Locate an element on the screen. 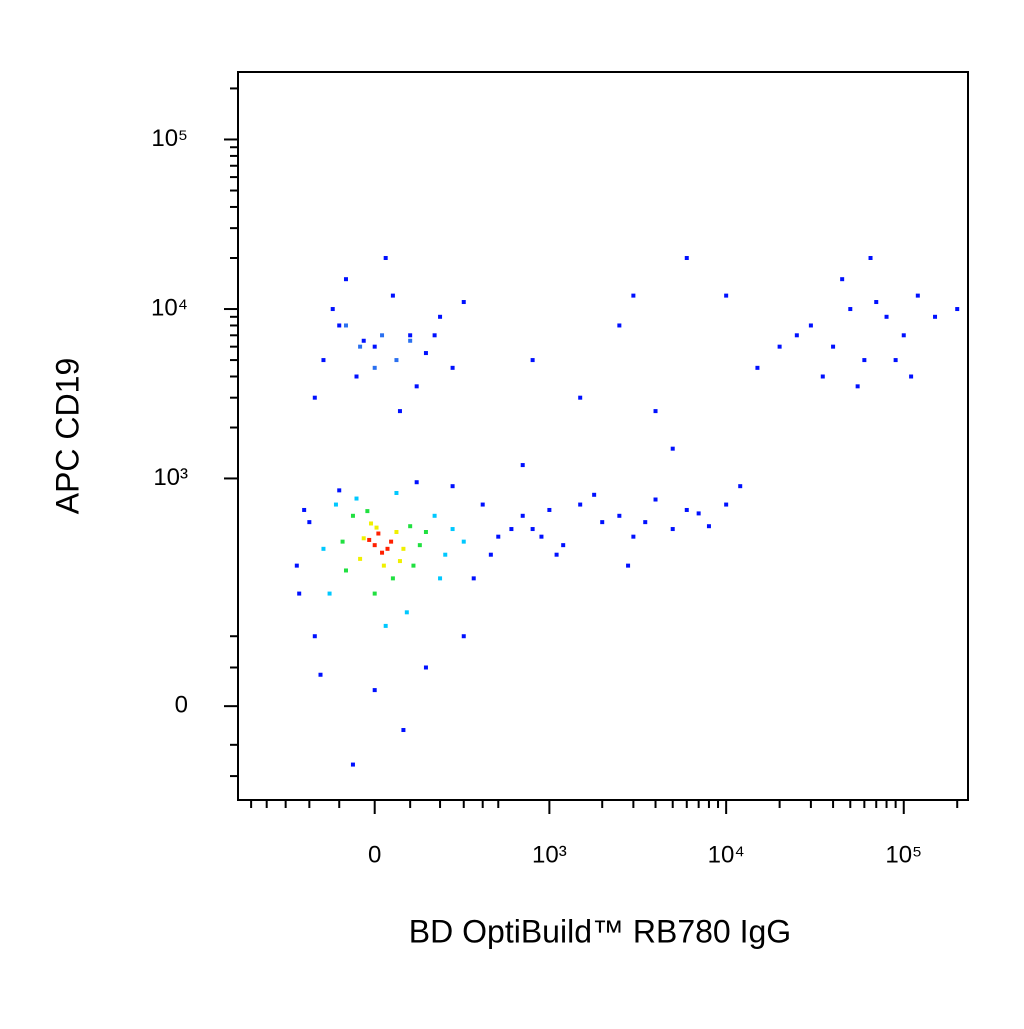 This screenshot has width=1024, height=1029. y-axis-label: APC CD19 is located at coordinates (67, 436).